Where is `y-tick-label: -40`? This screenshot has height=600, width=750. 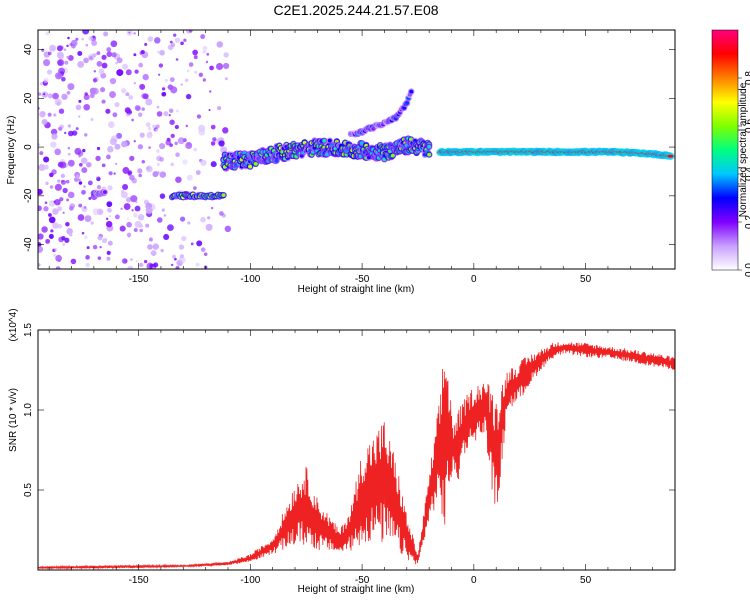
y-tick-label: -40 is located at coordinates (28, 244).